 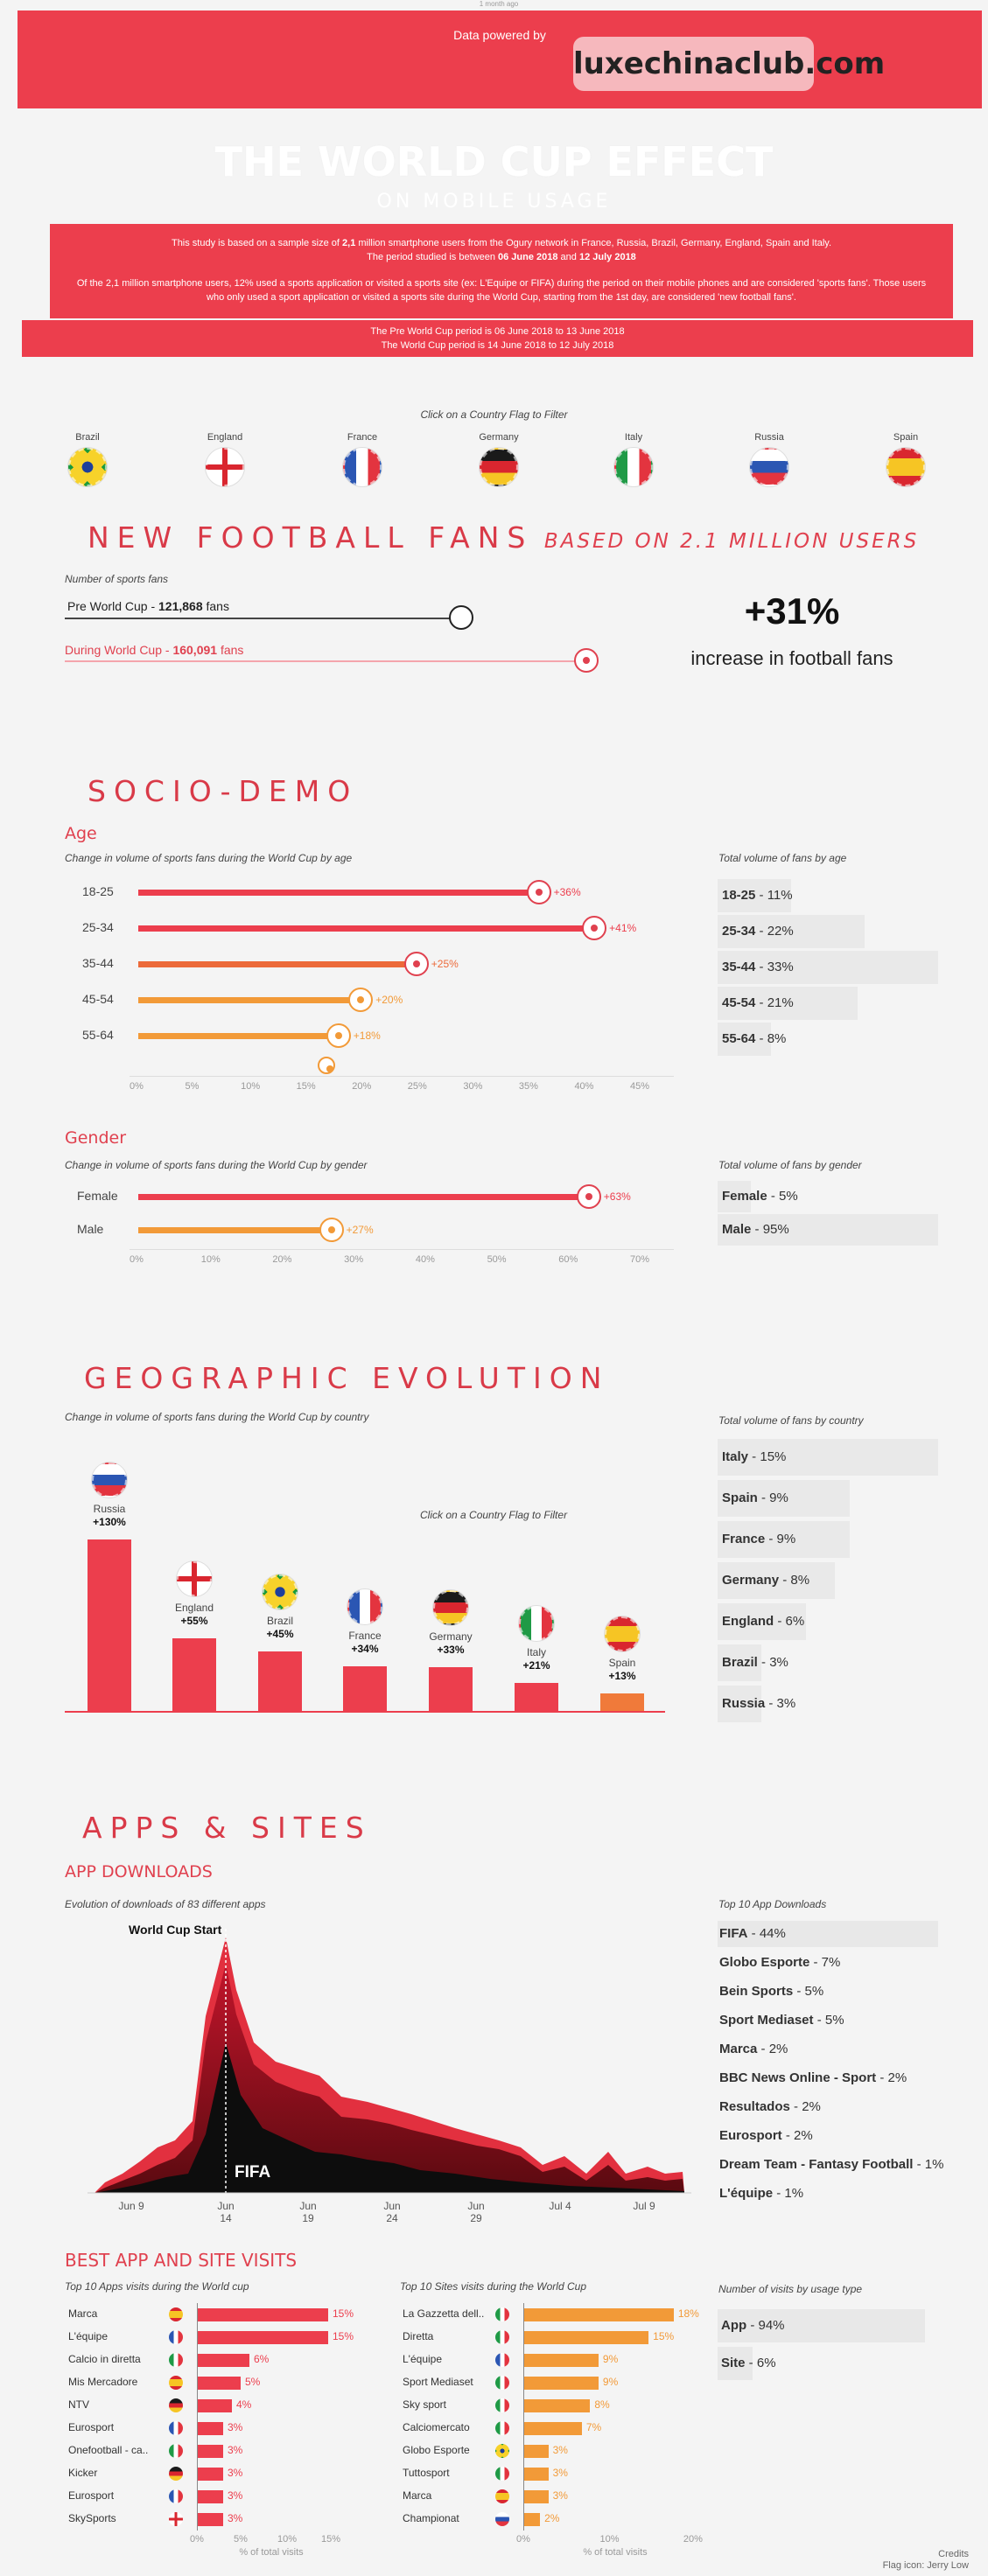 I want to click on visit-name: L'équipe, so click(x=422, y=2359).